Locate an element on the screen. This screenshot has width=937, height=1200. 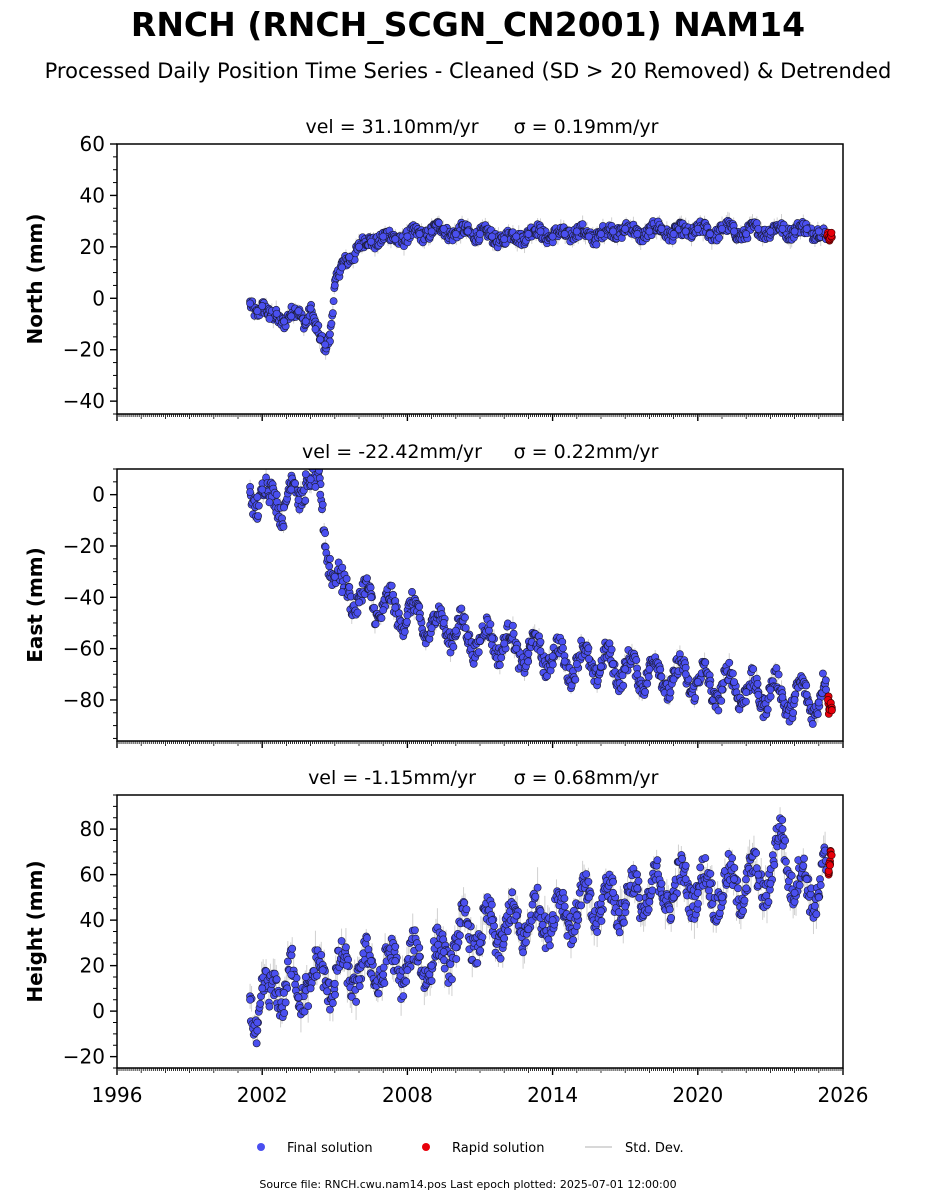
x-tick-label: 2008 is located at coordinates (407, 1095).